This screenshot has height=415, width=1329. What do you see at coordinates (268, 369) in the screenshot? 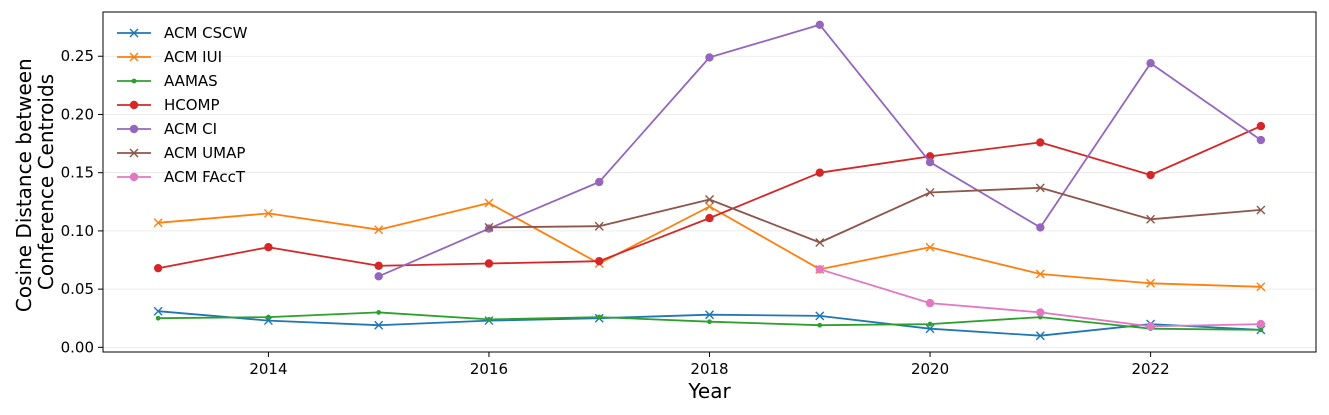
I see `x-tick-label: 2014` at bounding box center [268, 369].